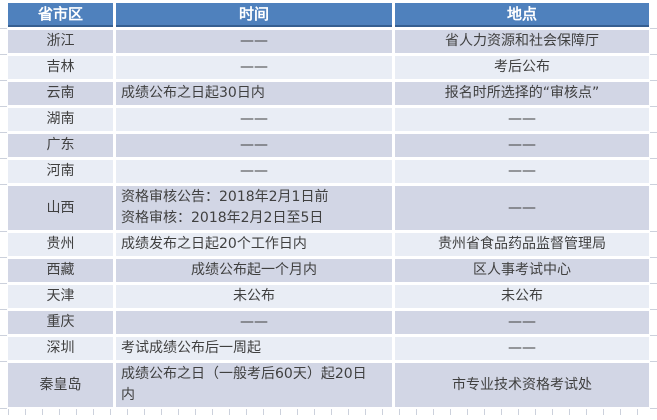 This screenshot has width=657, height=420. Describe the element at coordinates (254, 385) in the screenshot. I see `time-cell: 成绩公布之日（一般考后60天）起20日内` at that location.